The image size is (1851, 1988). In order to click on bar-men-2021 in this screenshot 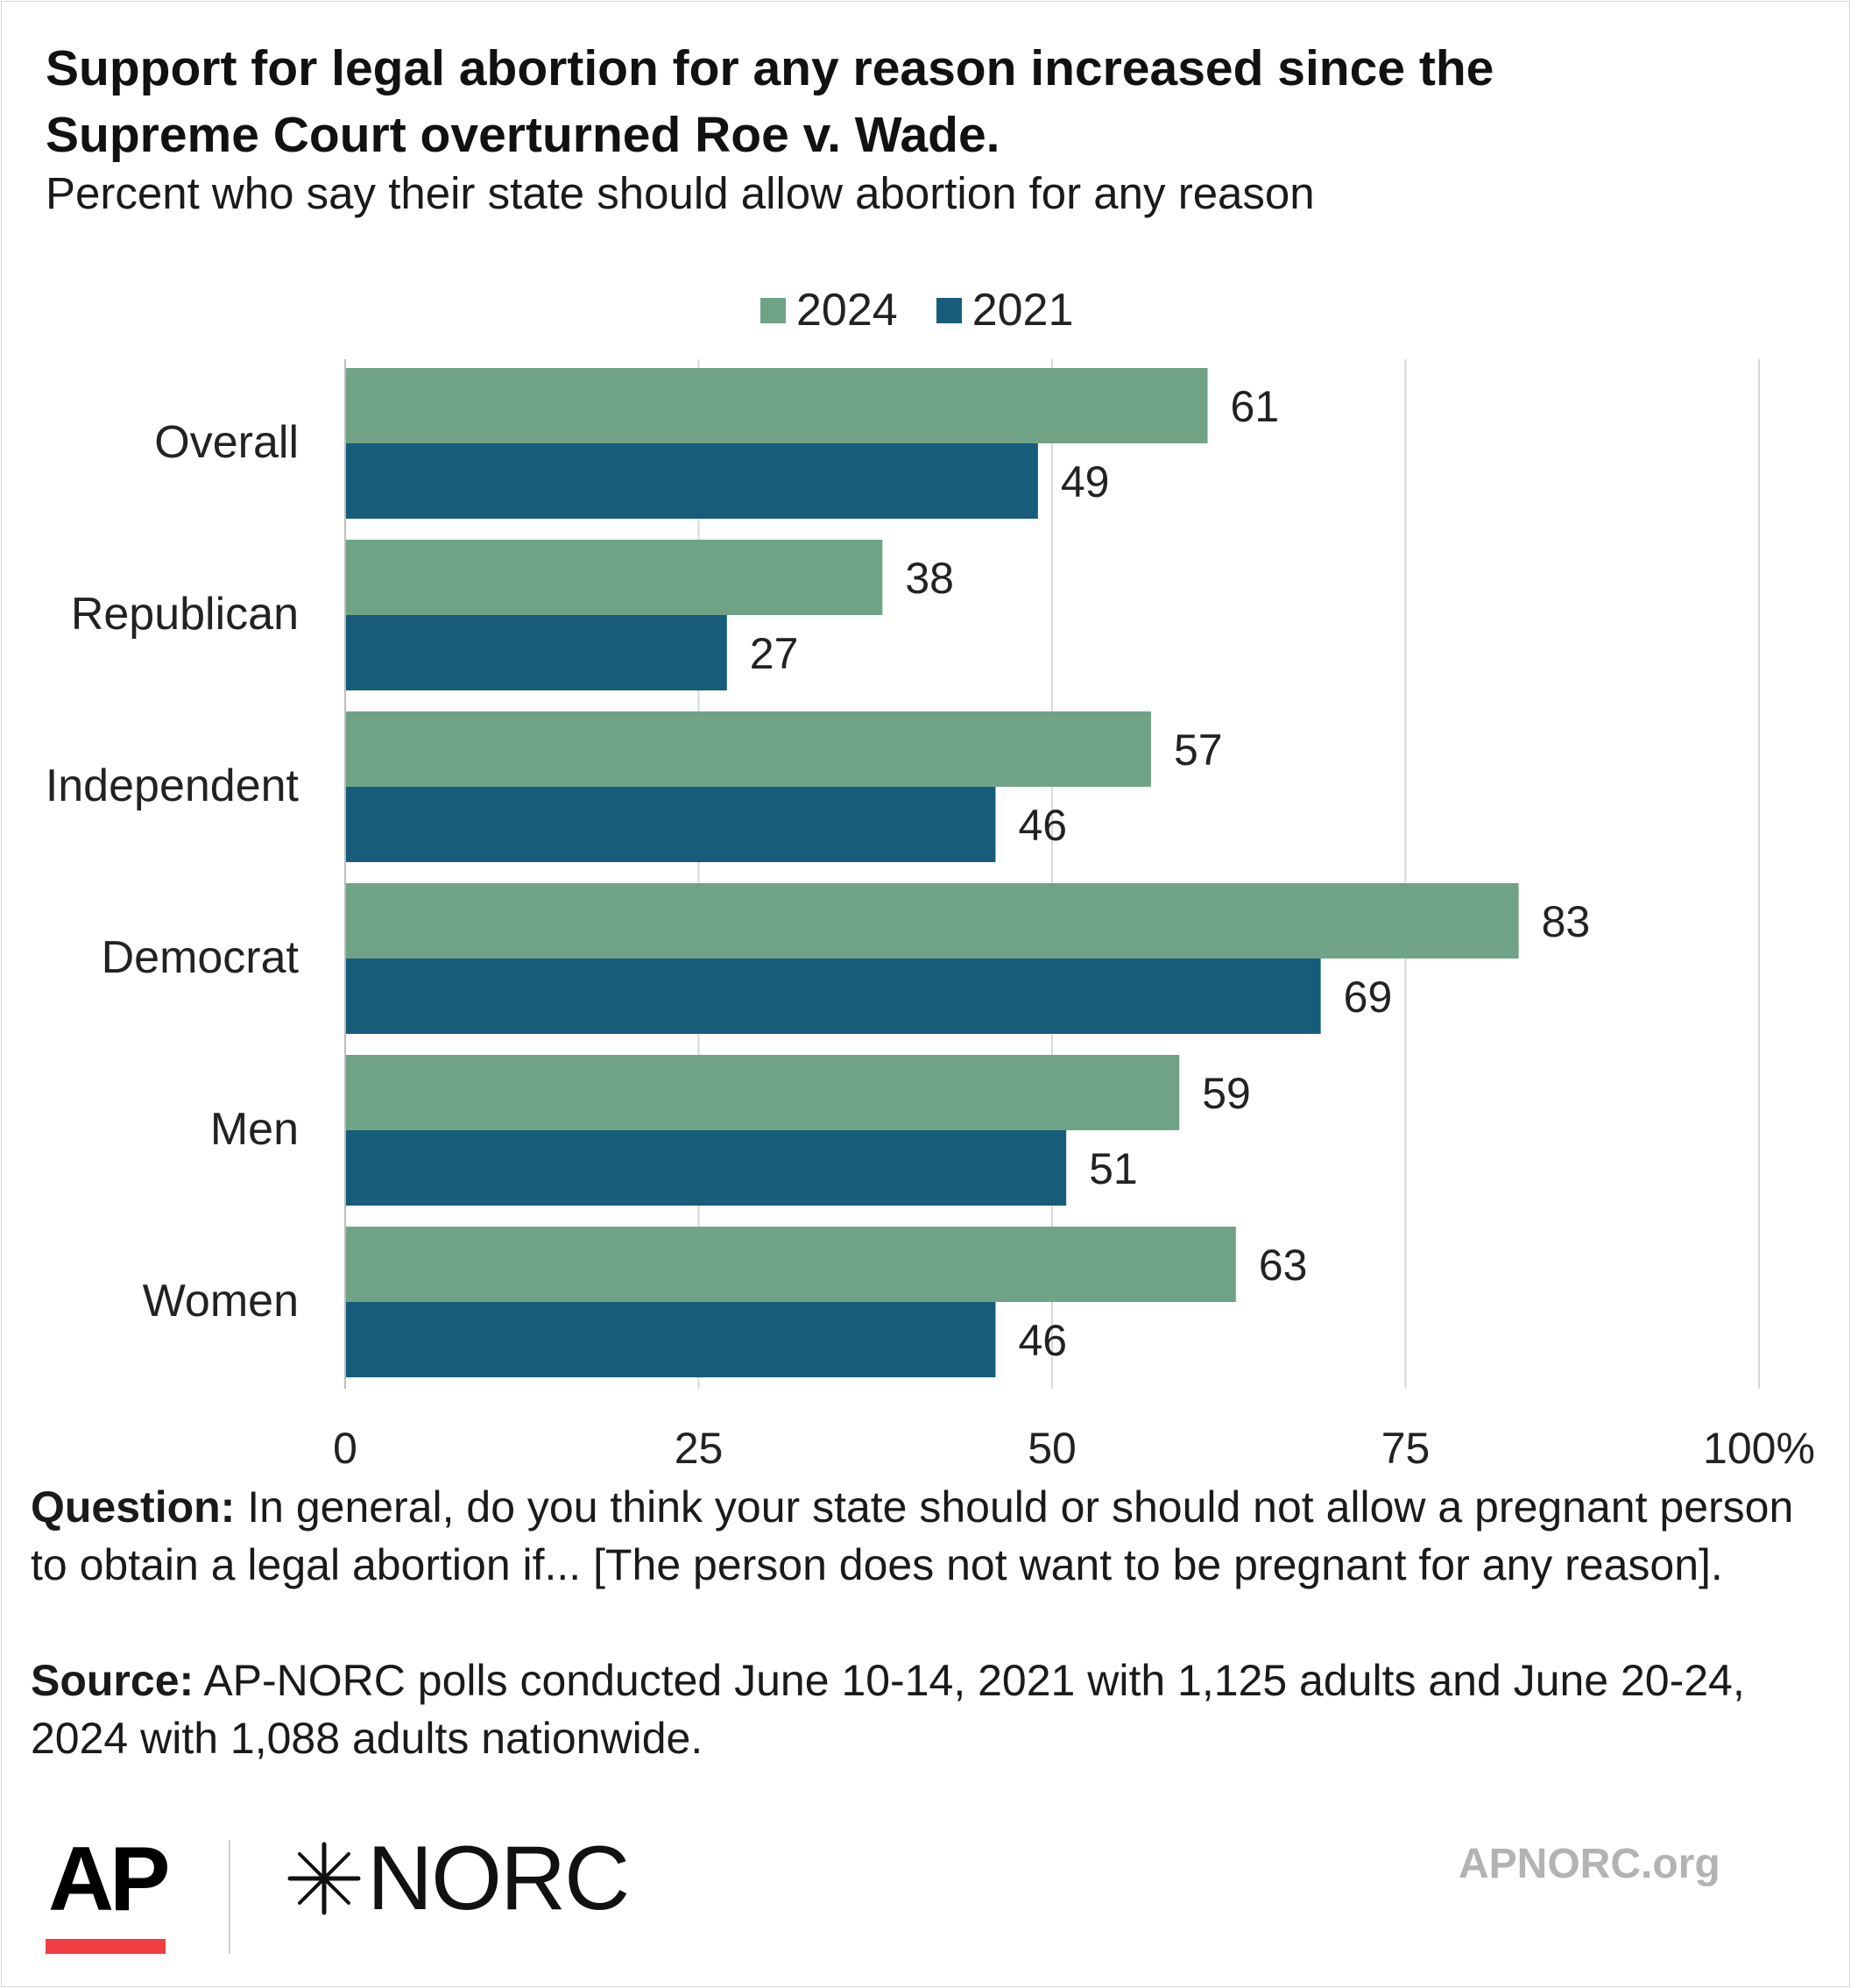, I will do `click(706, 1168)`.